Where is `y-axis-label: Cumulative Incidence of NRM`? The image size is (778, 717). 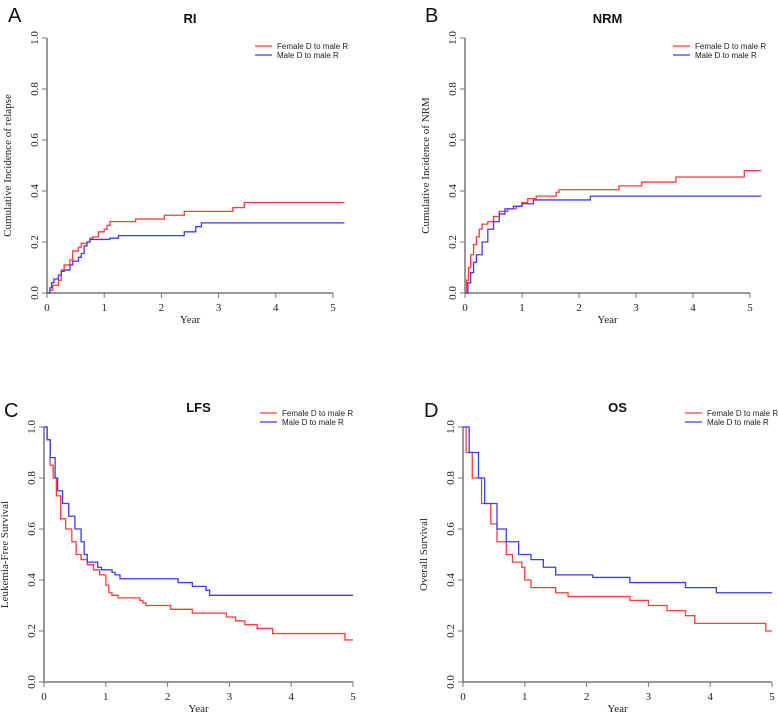
y-axis-label: Cumulative Incidence of NRM is located at coordinates (426, 165).